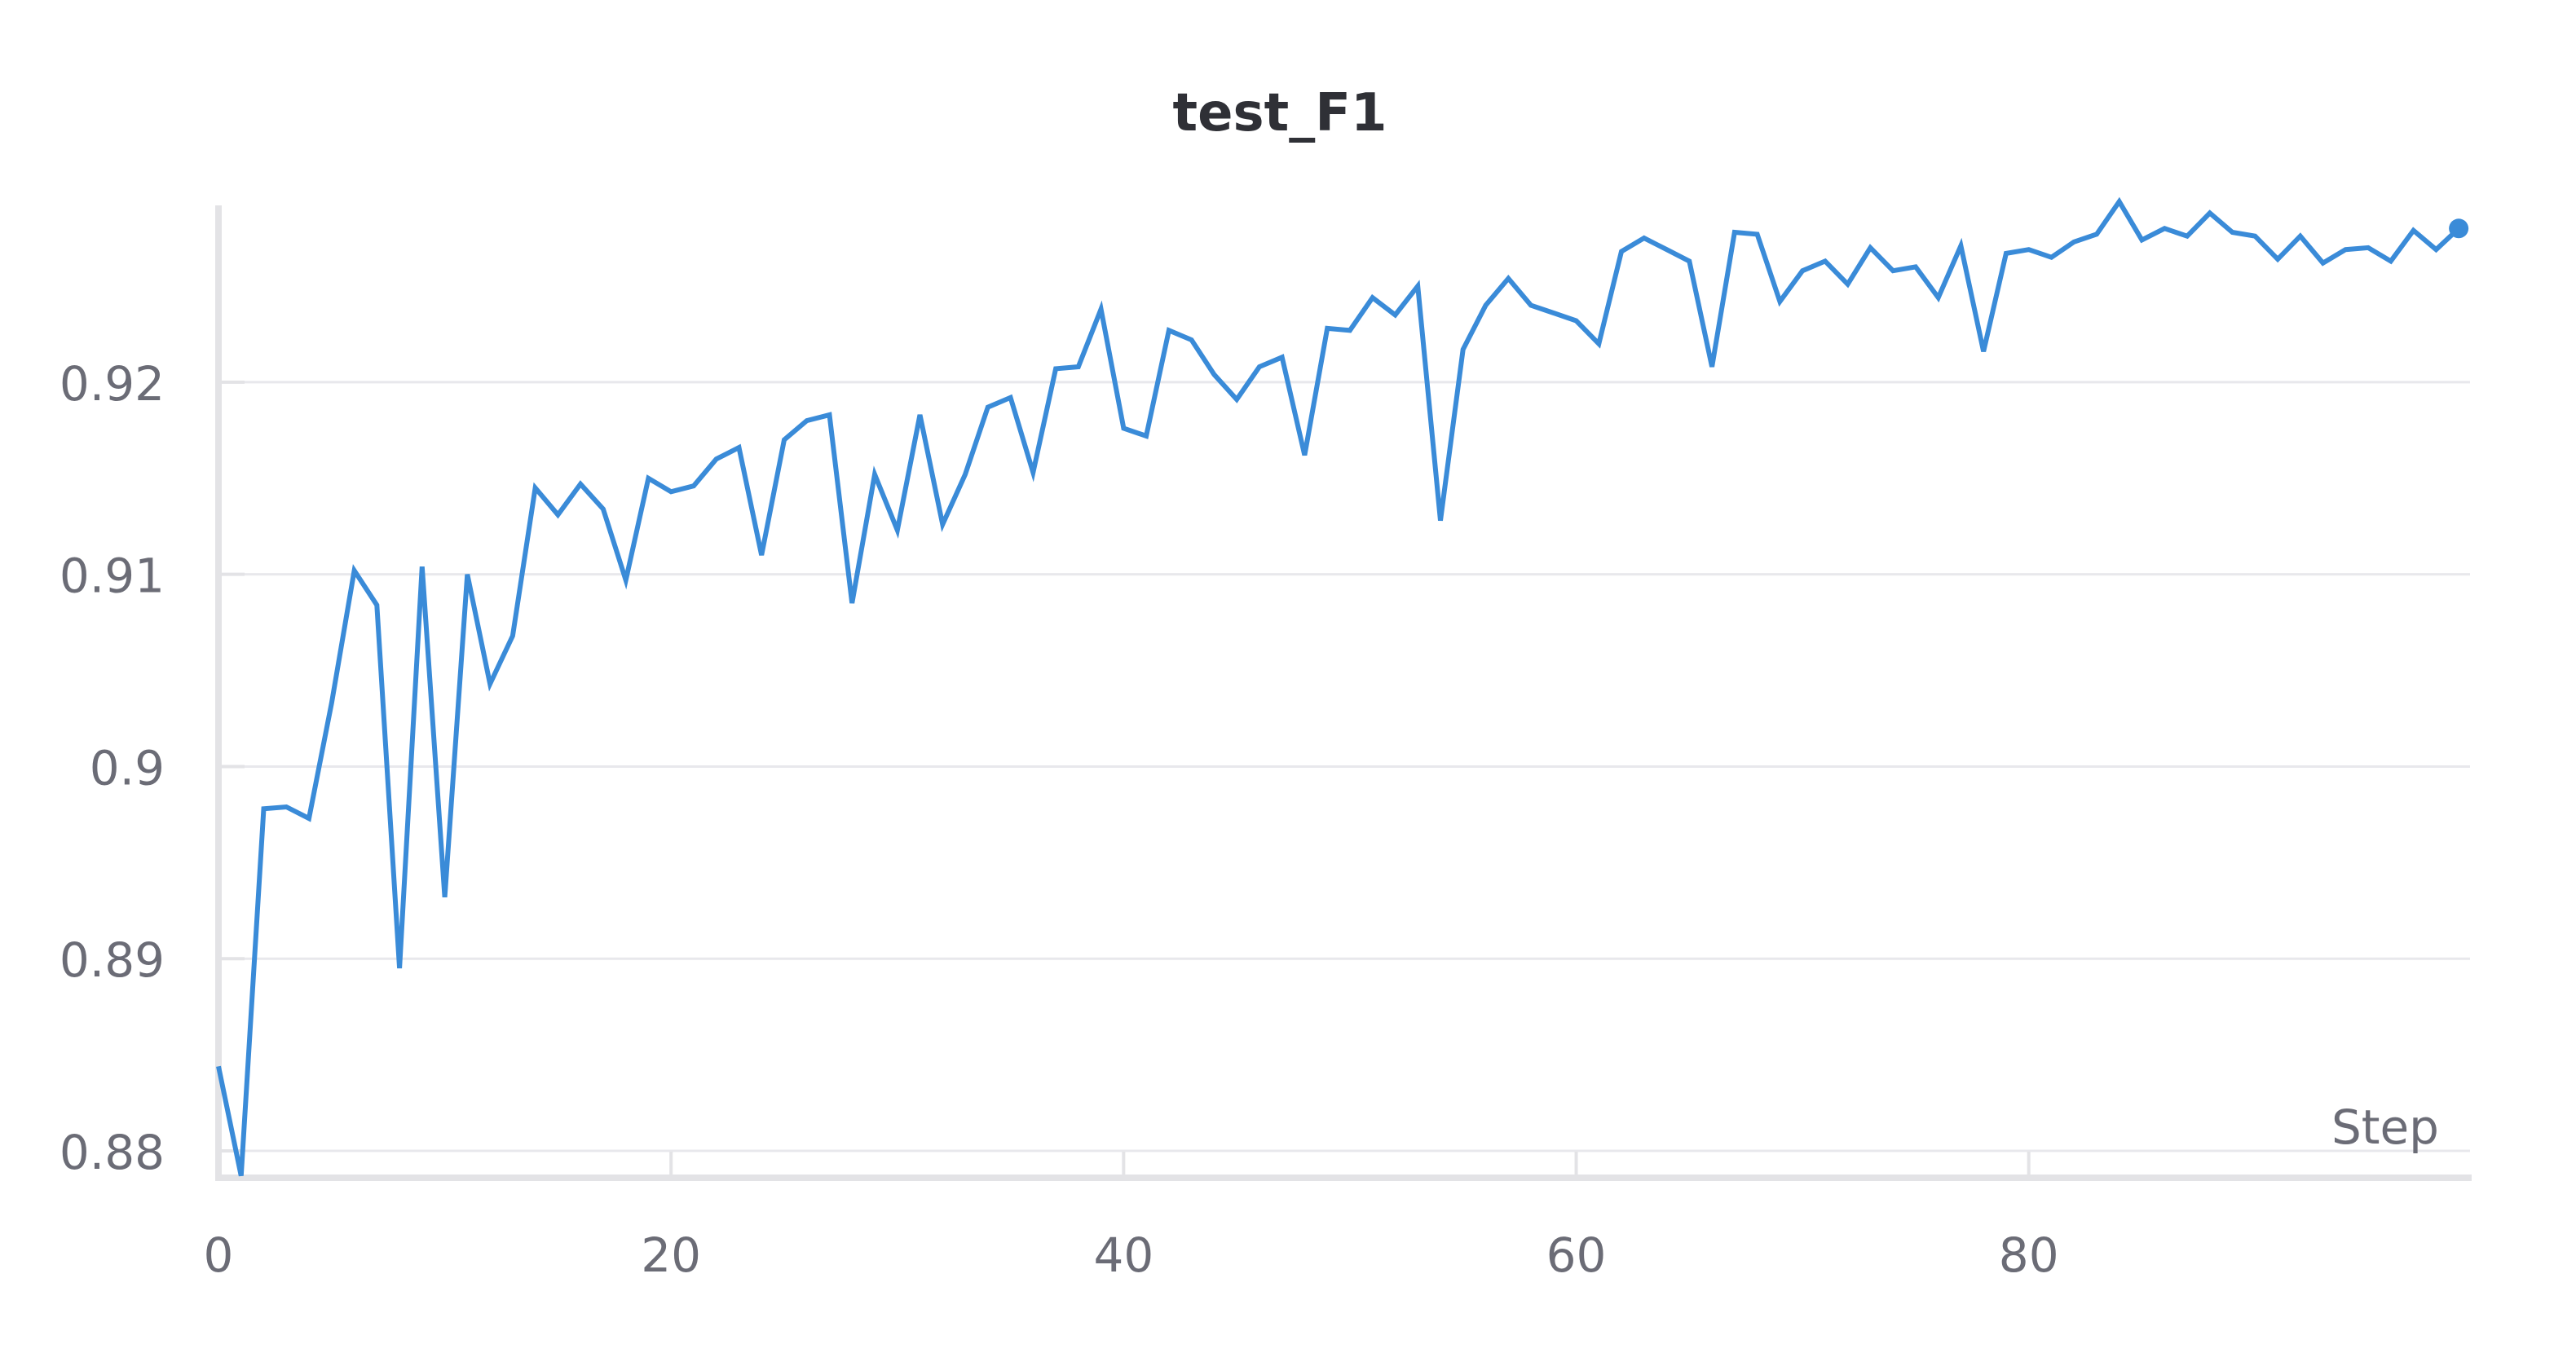 The width and height of the screenshot is (2576, 1353). I want to click on chart-title: test_F1, so click(1280, 113).